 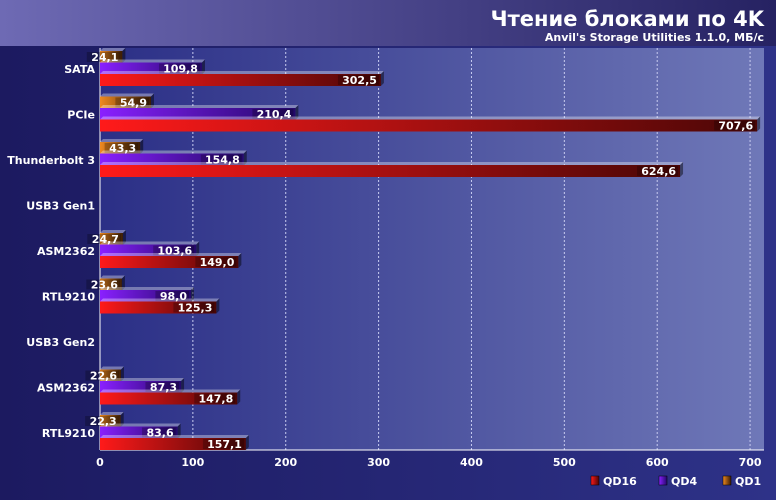 I want to click on value-label: 23,6, so click(x=104, y=285).